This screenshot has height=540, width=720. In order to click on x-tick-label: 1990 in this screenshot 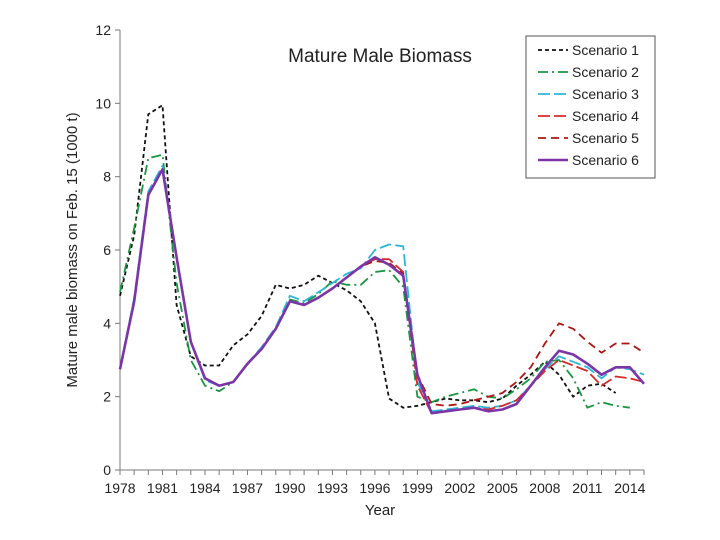, I will do `click(289, 488)`.